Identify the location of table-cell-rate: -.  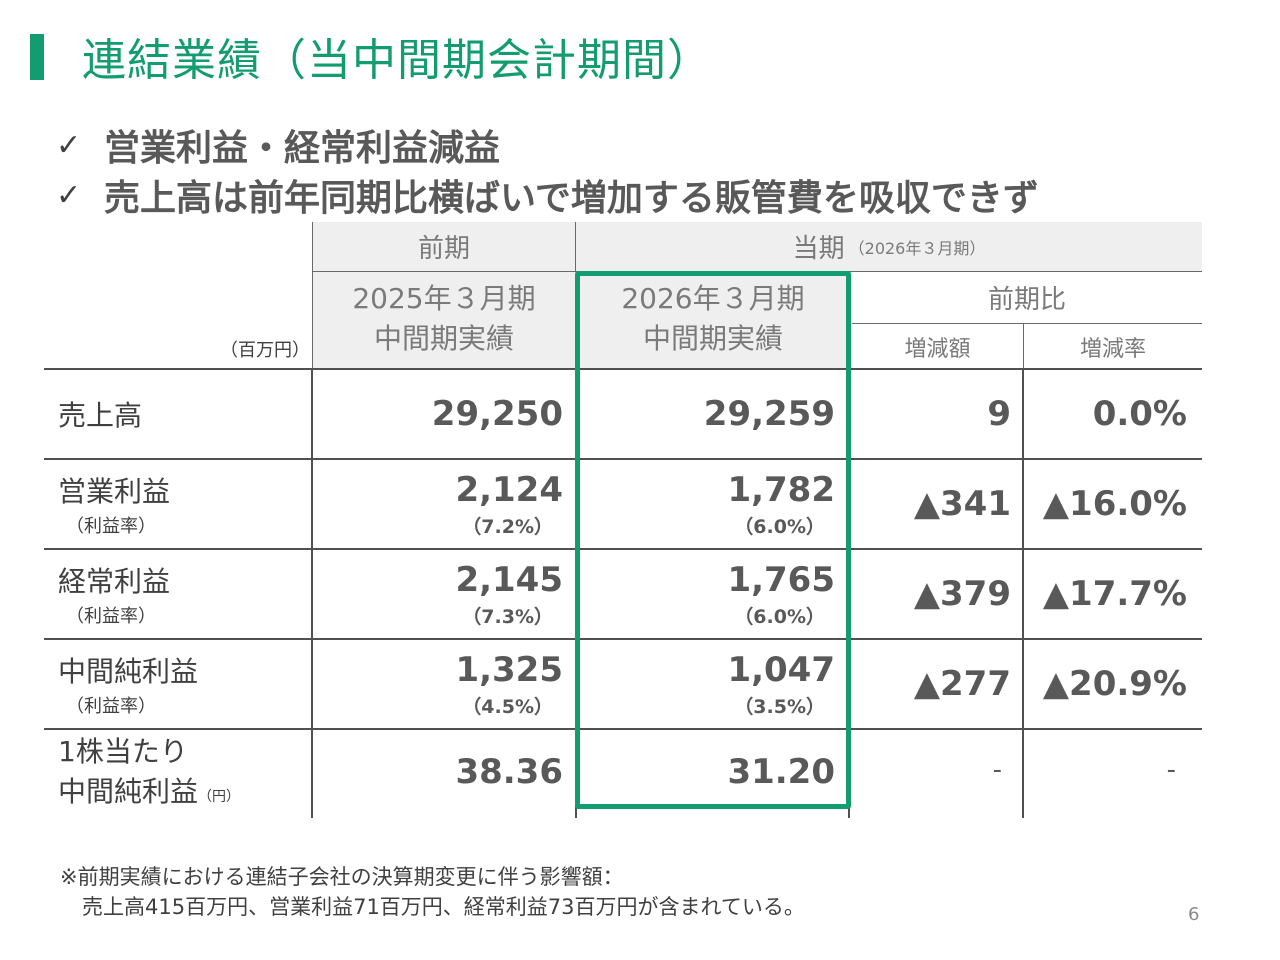
(1171, 770).